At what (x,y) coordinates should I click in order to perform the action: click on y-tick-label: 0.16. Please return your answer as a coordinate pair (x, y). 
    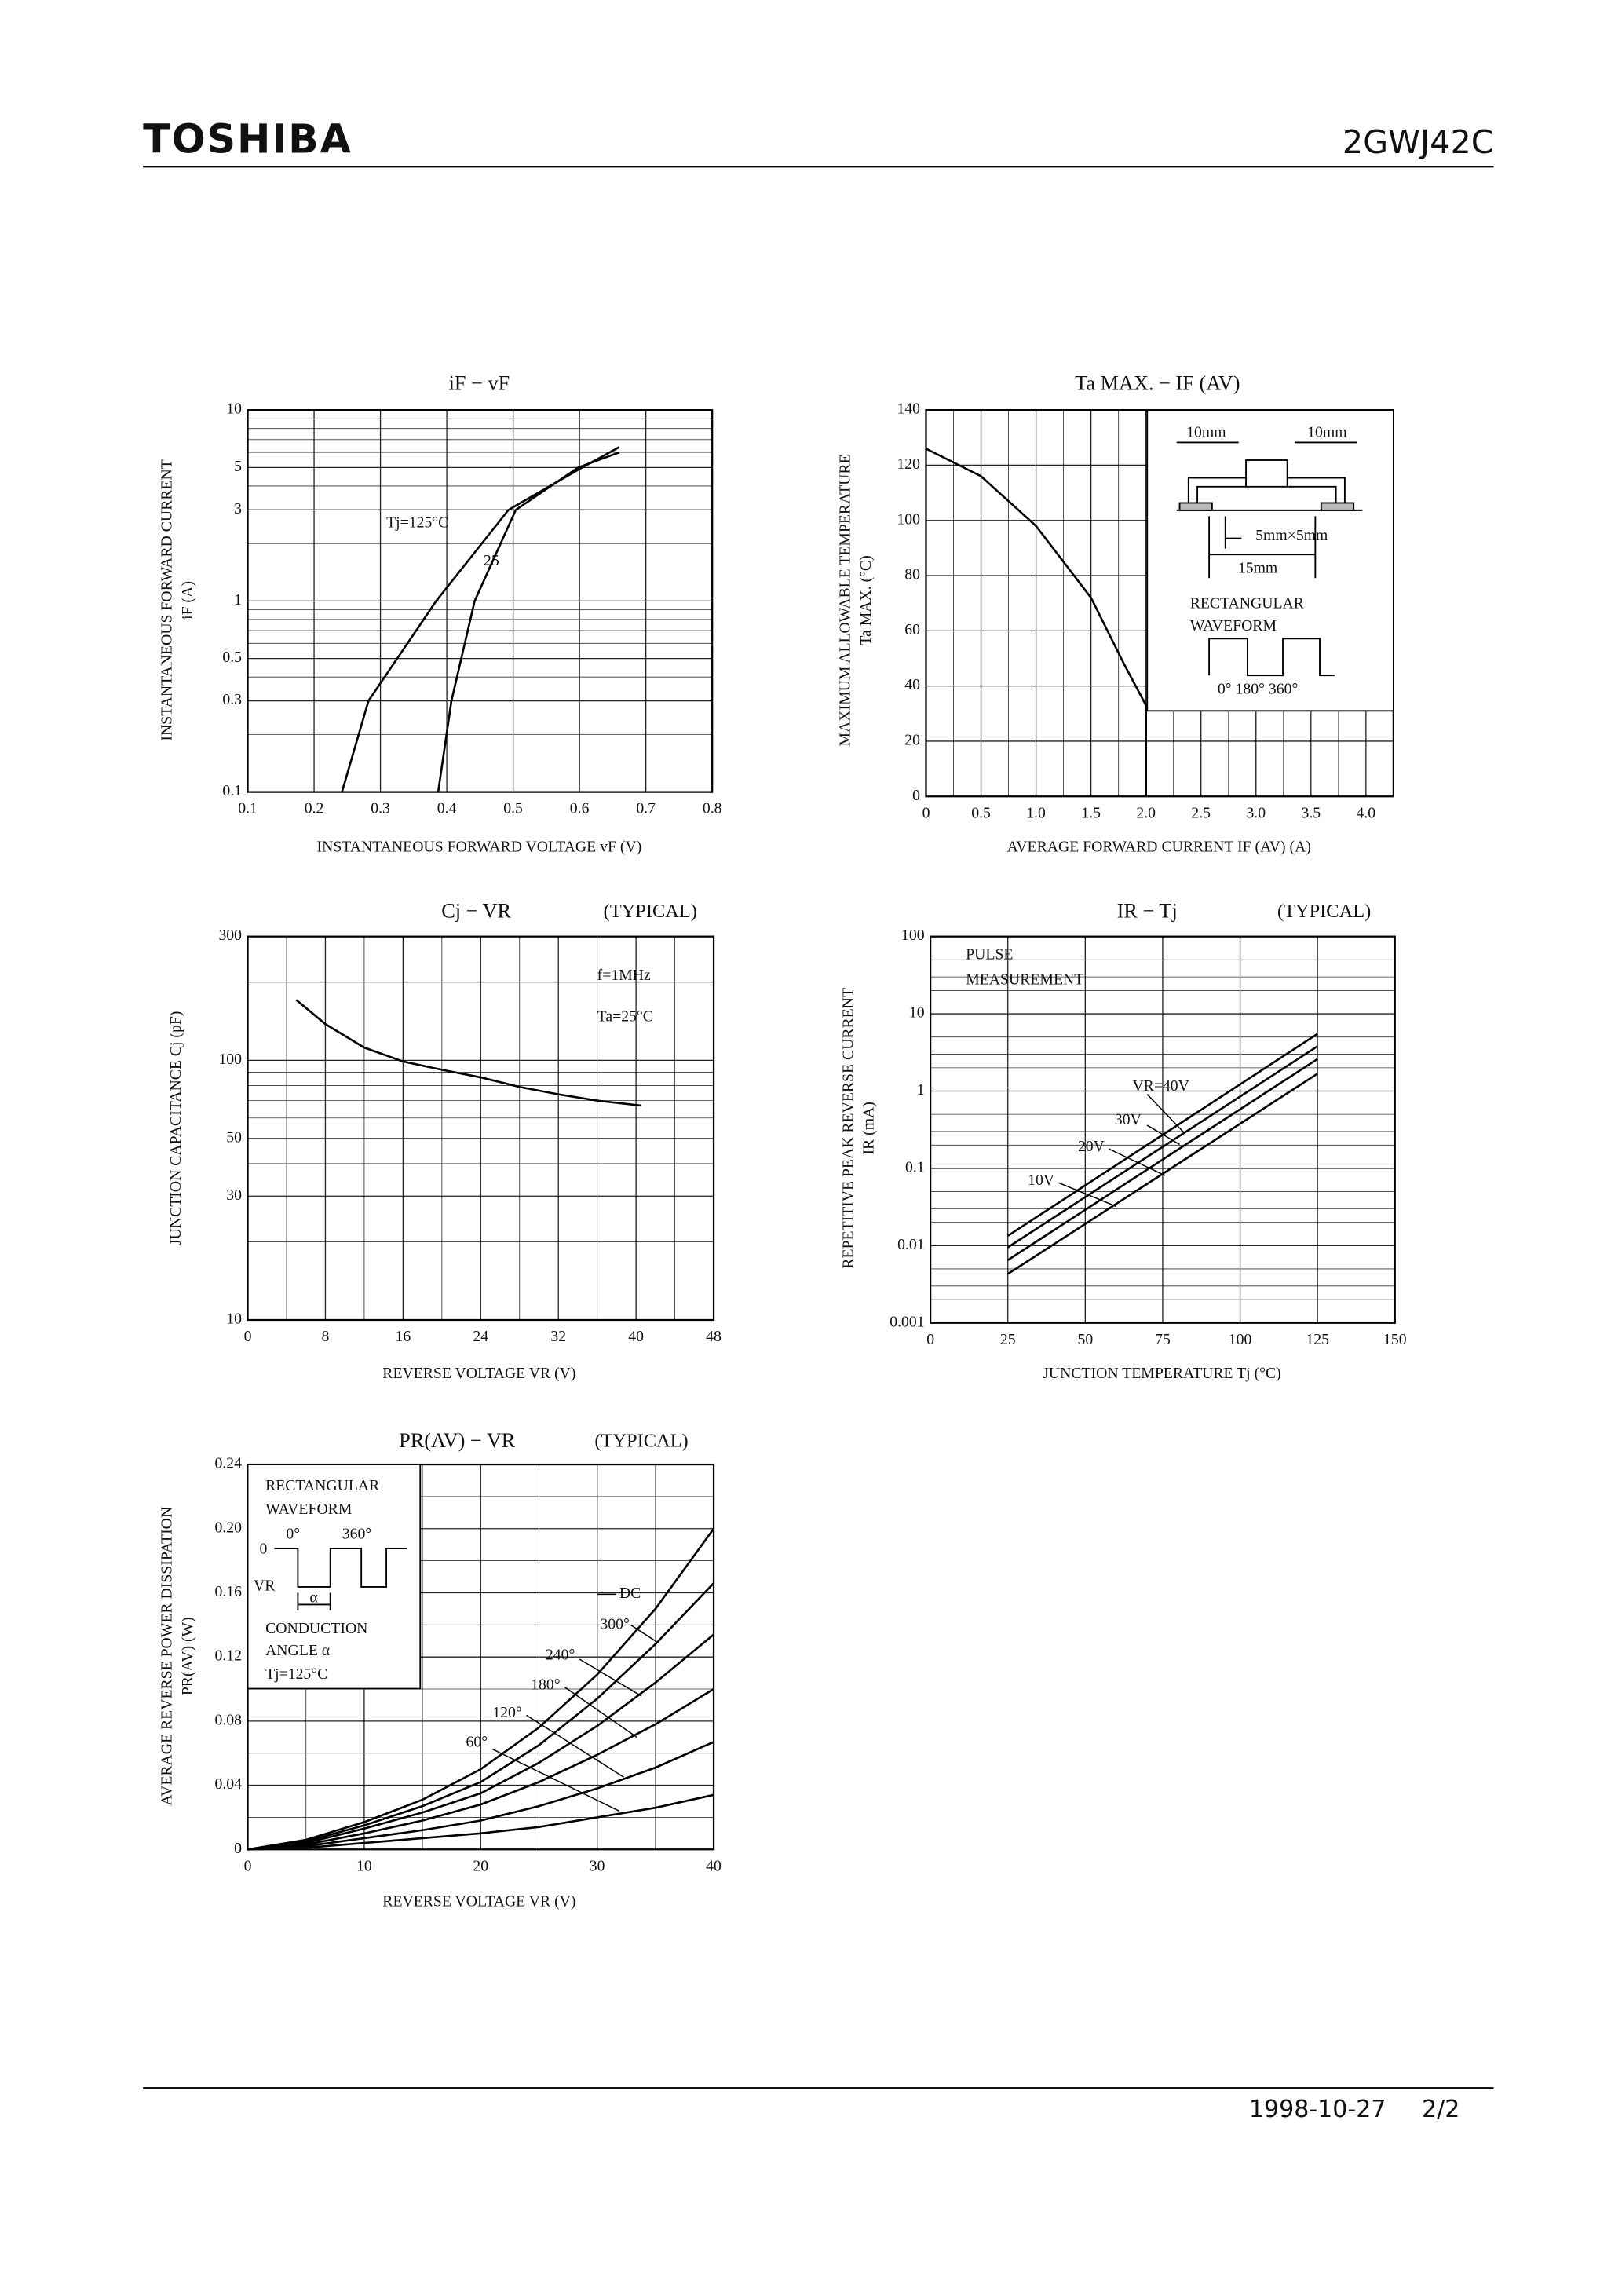
    Looking at the image, I should click on (229, 1592).